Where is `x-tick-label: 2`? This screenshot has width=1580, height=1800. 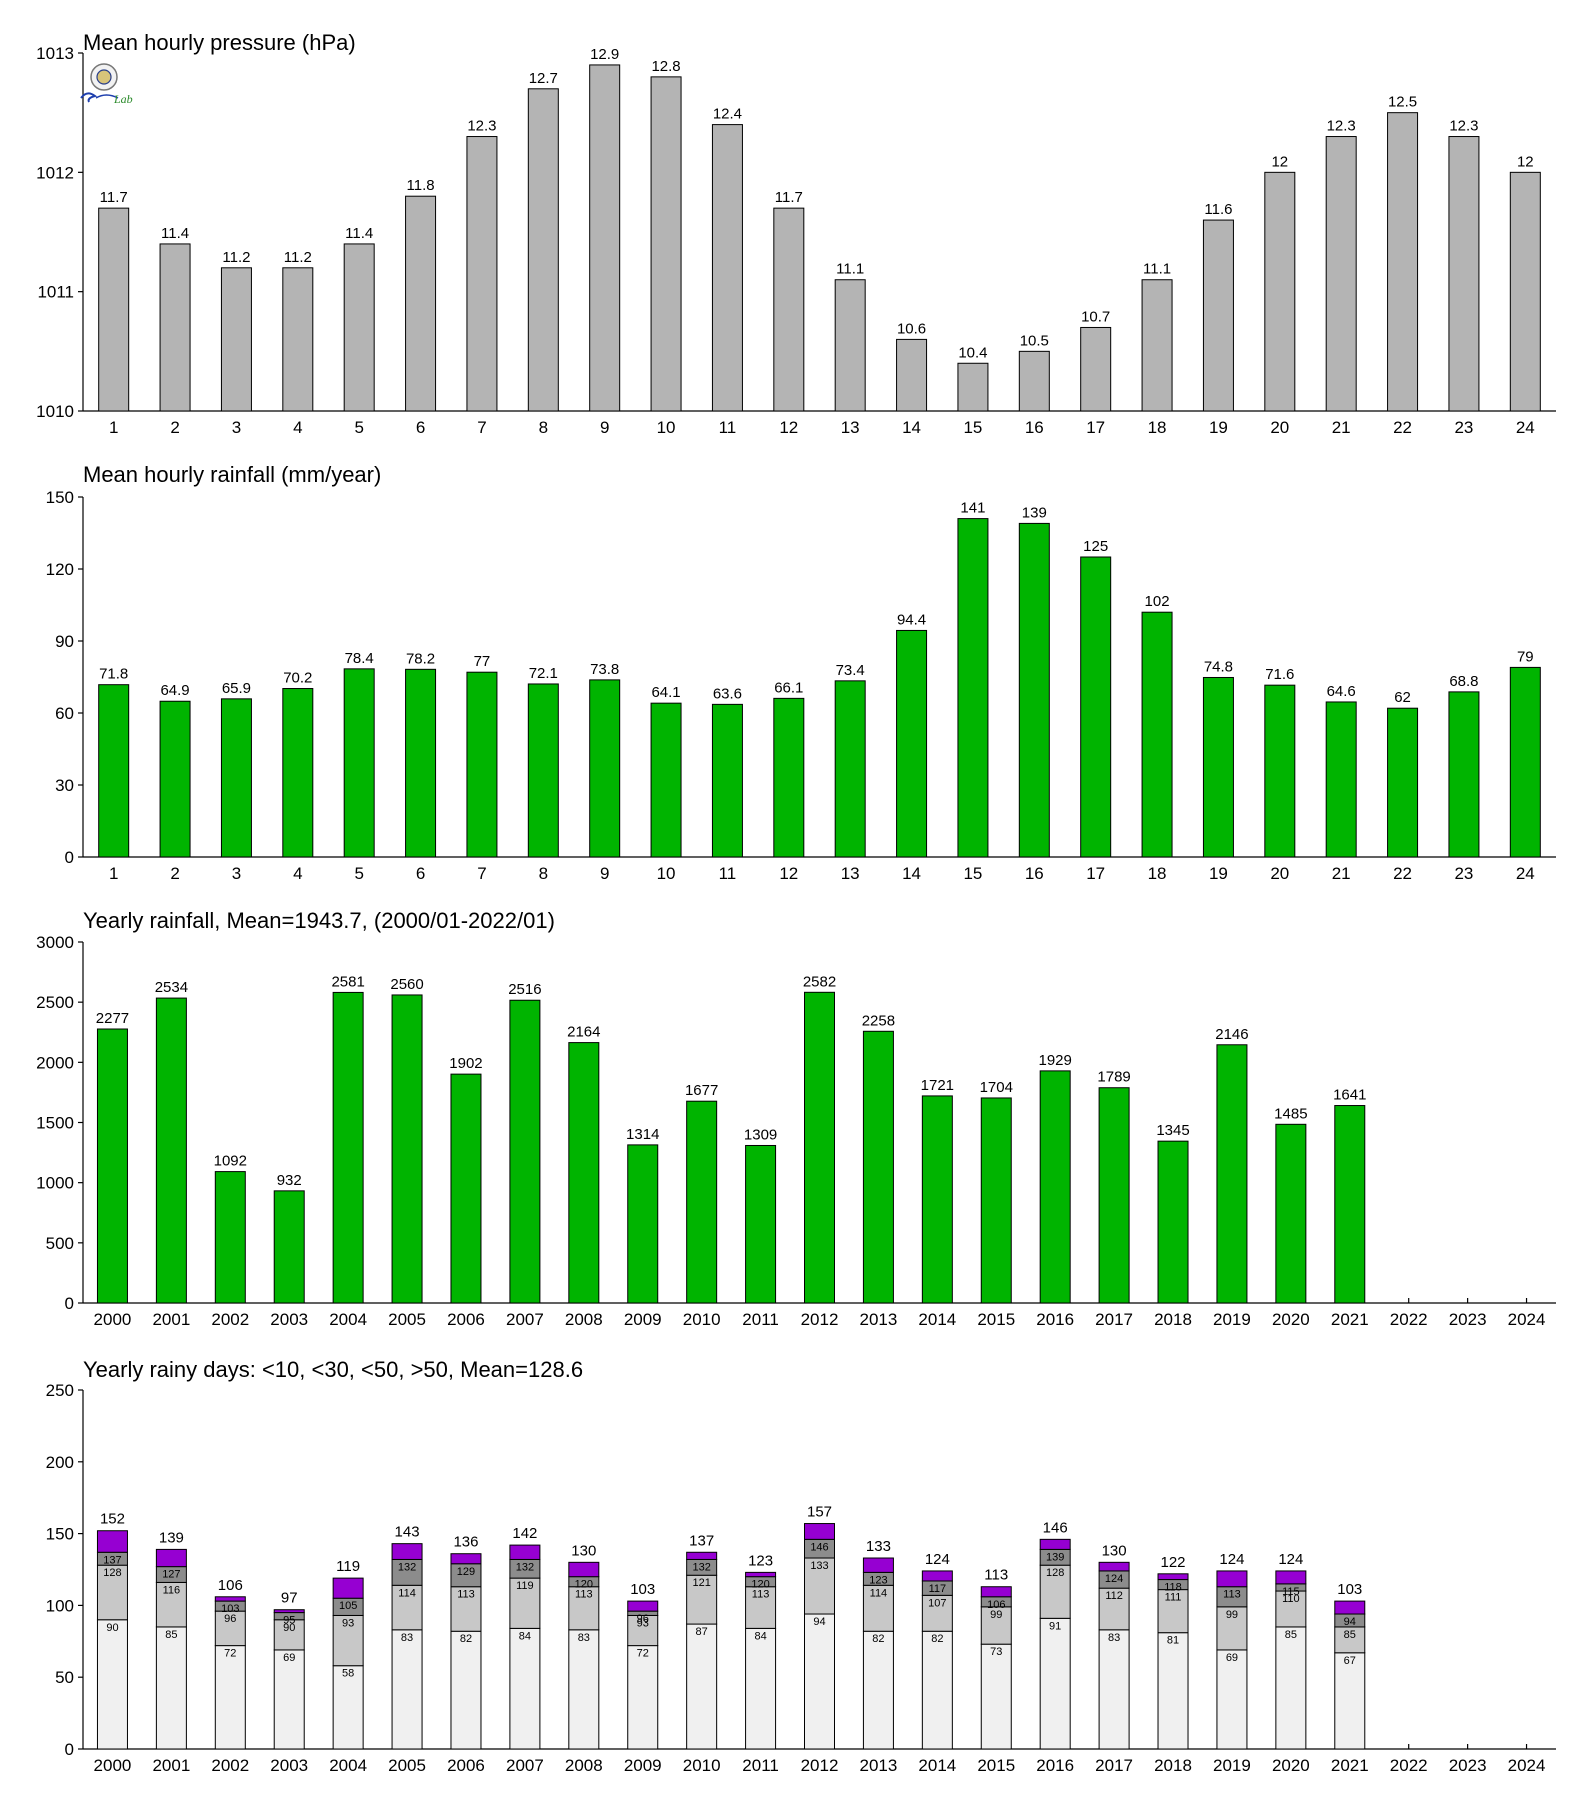
x-tick-label: 2 is located at coordinates (174, 427).